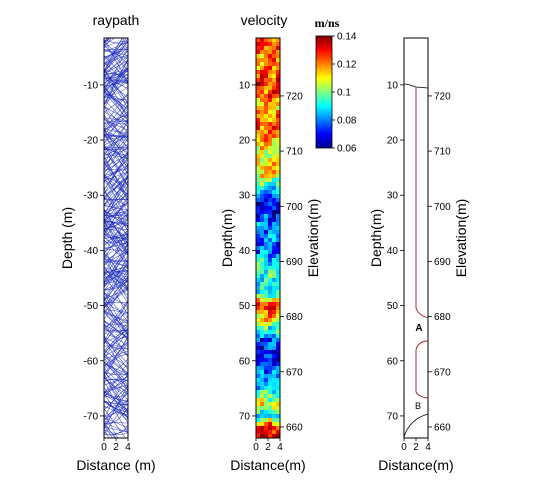  Describe the element at coordinates (128, 447) in the screenshot. I see `raypath-x-tick-label: 4` at that location.